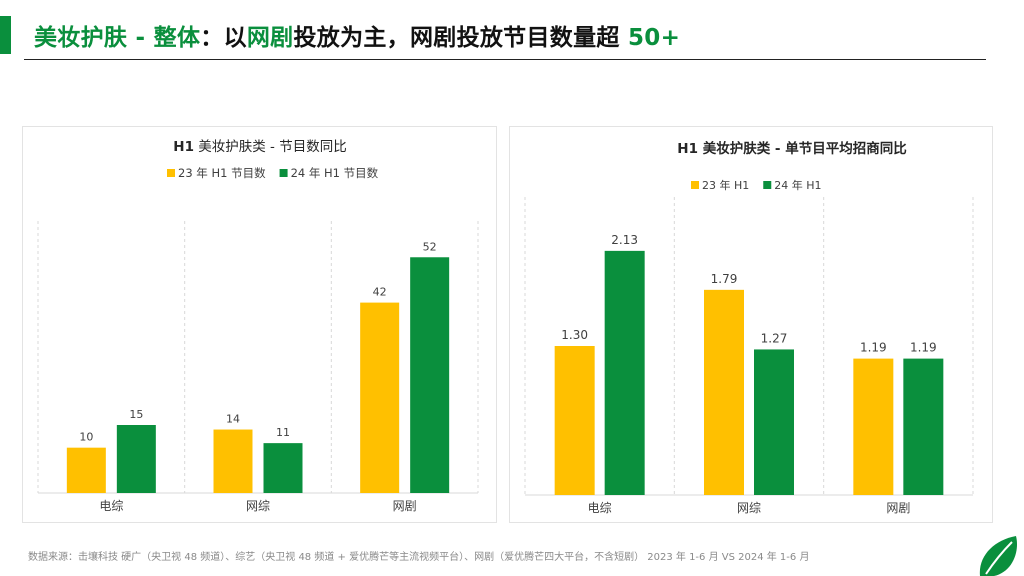  What do you see at coordinates (574, 335) in the screenshot?
I see `right-data-label-0-0: 1.30` at bounding box center [574, 335].